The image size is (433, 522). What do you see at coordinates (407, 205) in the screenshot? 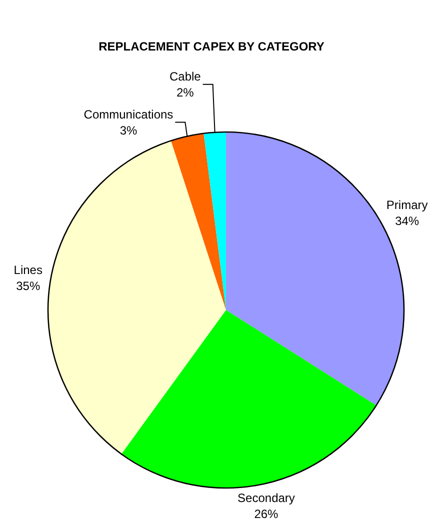
I see `slice-label: Primary` at bounding box center [407, 205].